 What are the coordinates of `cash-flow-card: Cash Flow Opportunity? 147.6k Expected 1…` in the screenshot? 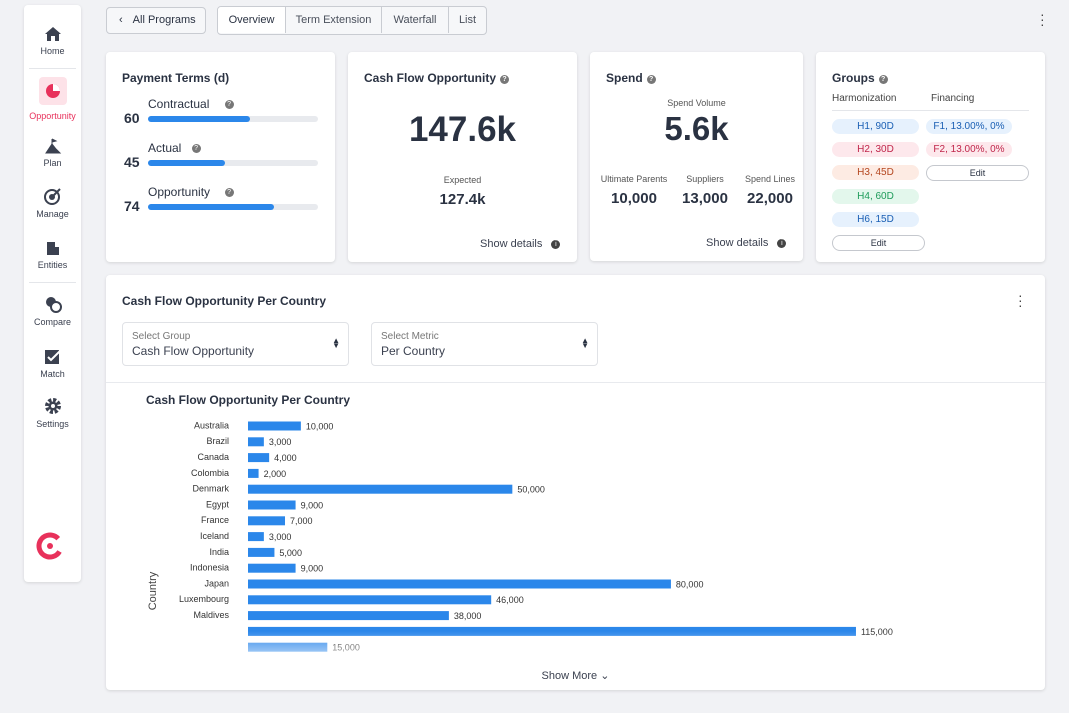 It's located at (462, 157).